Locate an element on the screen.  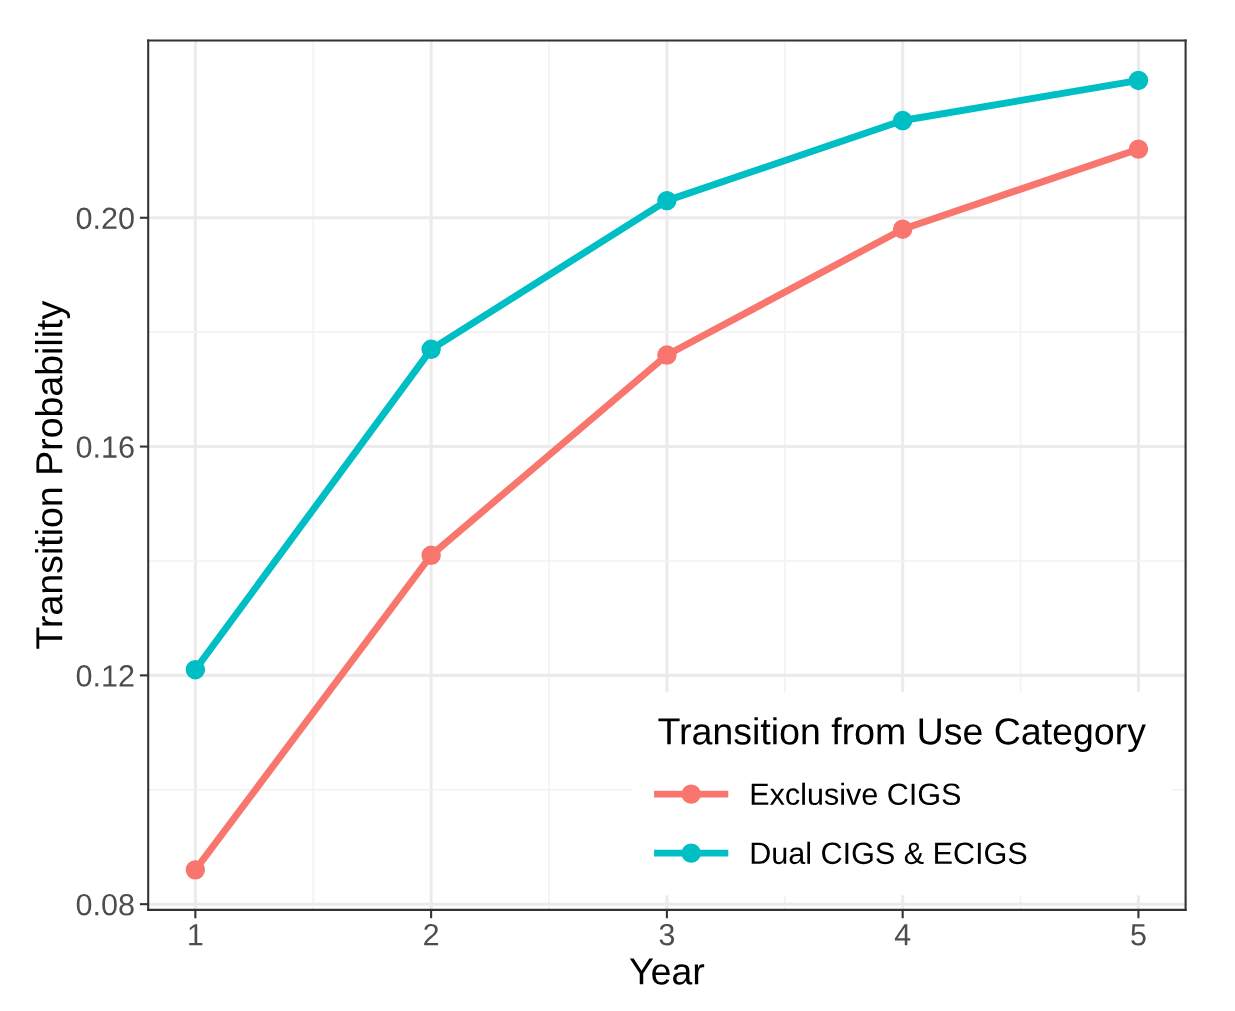
x-tick-label: 3 is located at coordinates (667, 934).